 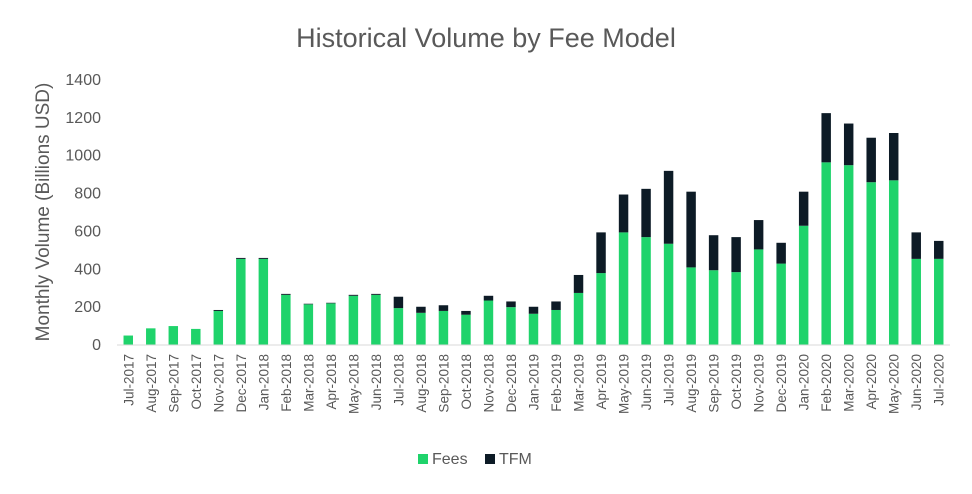 I want to click on legend-label-tfm: TFM, so click(x=515, y=459).